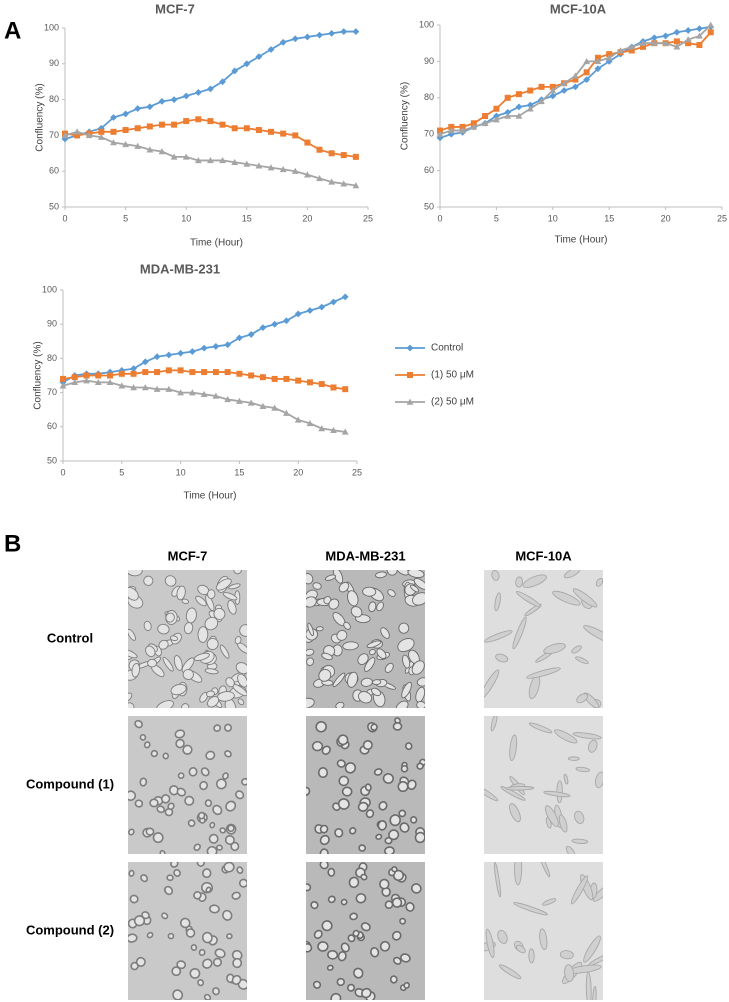  I want to click on y-tick-label: 60, so click(429, 170).